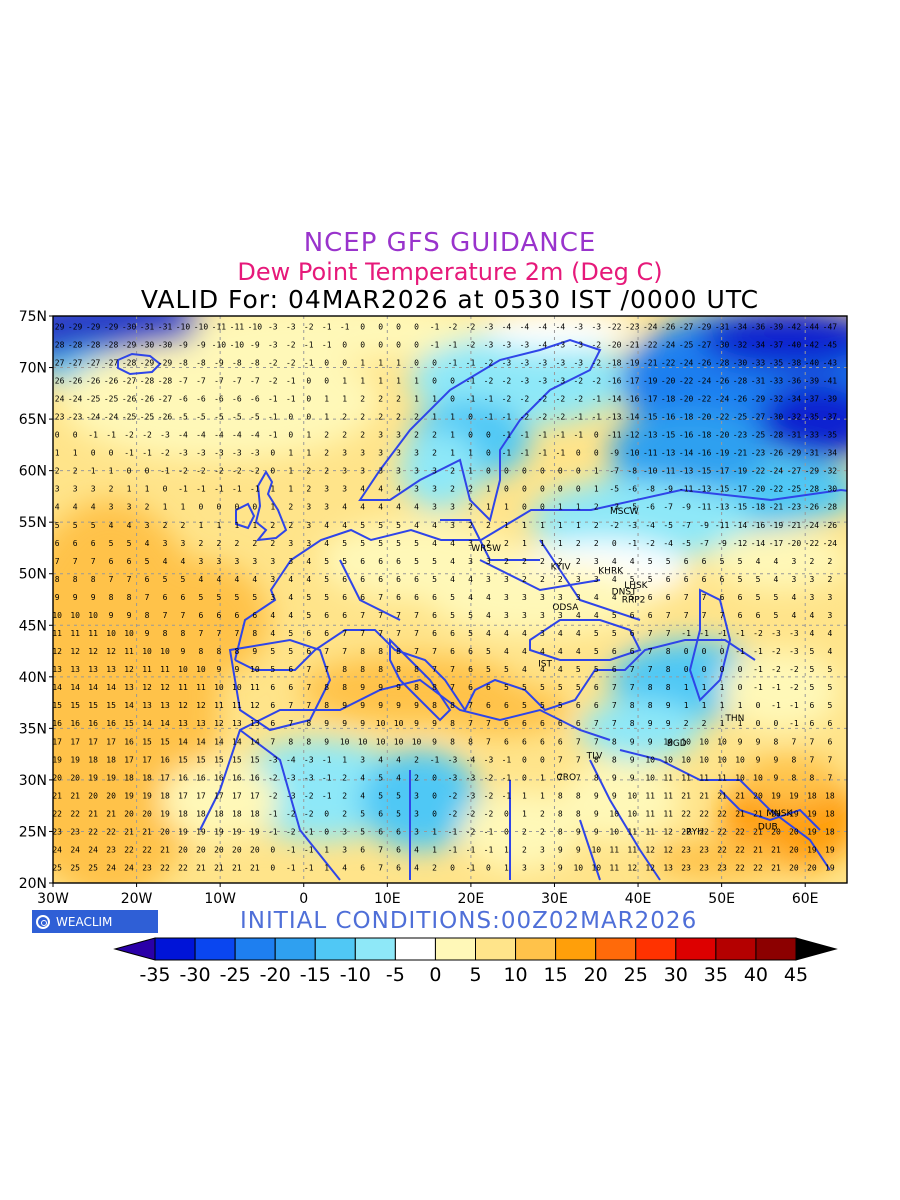 The width and height of the screenshot is (900, 1200). Describe the element at coordinates (75, 741) in the screenshot. I see `grid-value: 17` at that location.